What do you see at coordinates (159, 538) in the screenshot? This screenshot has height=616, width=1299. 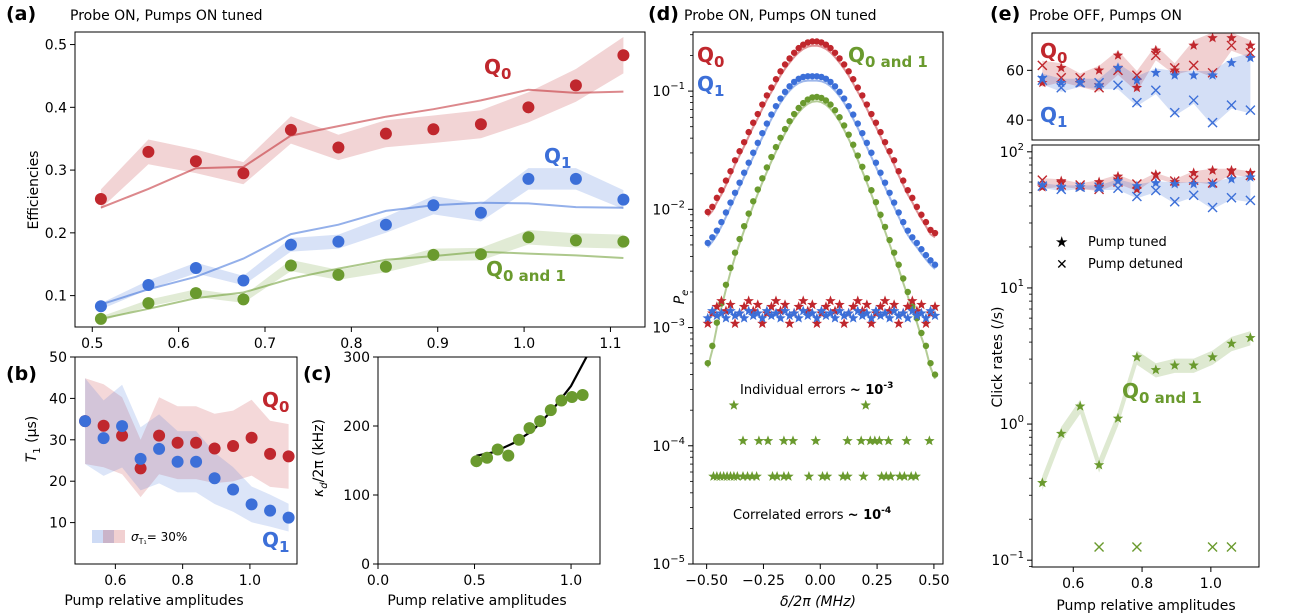 I see `panel-b-legend-text: σT₁= 30%` at bounding box center [159, 538].